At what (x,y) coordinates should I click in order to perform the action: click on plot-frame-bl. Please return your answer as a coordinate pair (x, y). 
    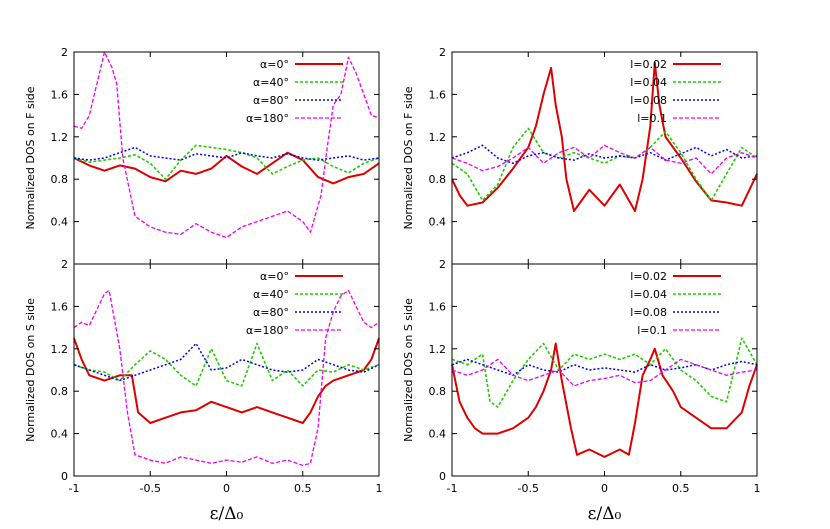
    Looking at the image, I should click on (226, 370).